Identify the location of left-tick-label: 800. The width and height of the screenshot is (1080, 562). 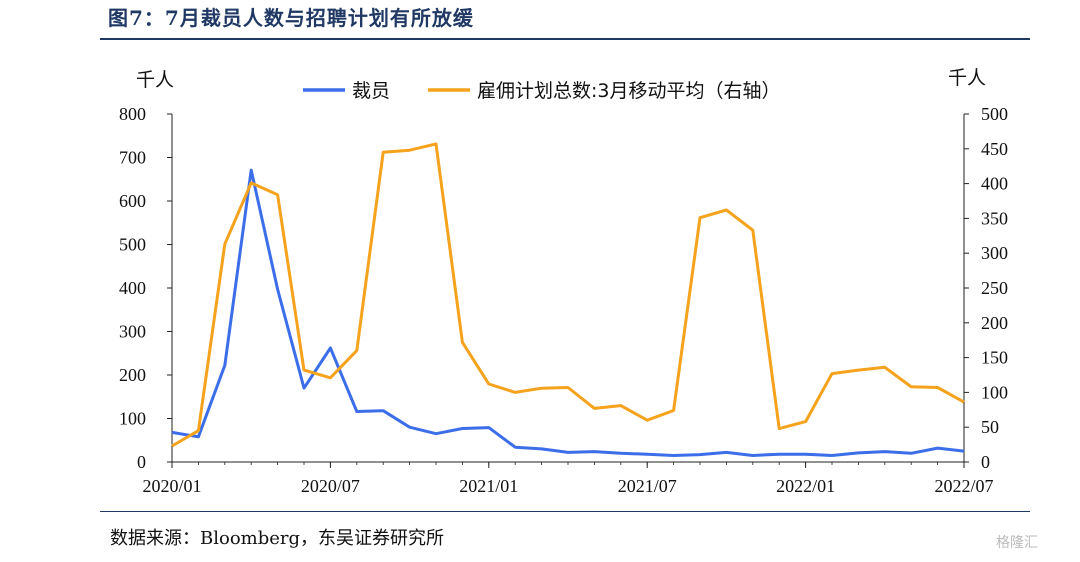
(132, 114).